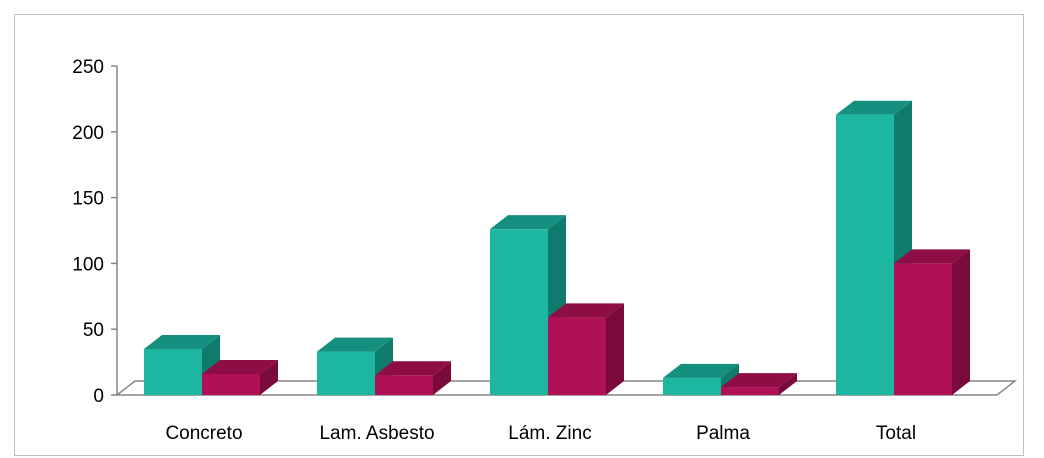 This screenshot has height=458, width=1044. I want to click on y-tick-label: 50, so click(93, 330).